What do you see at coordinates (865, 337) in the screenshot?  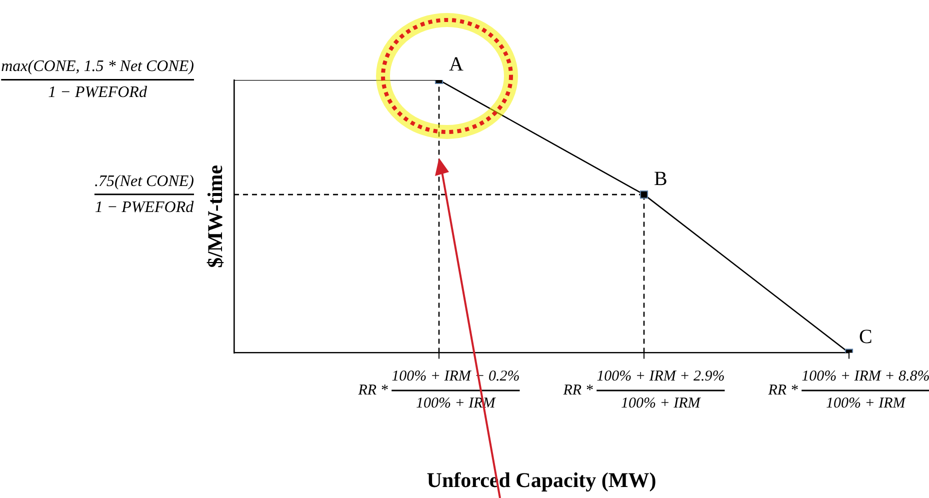 I see `annotation: C` at bounding box center [865, 337].